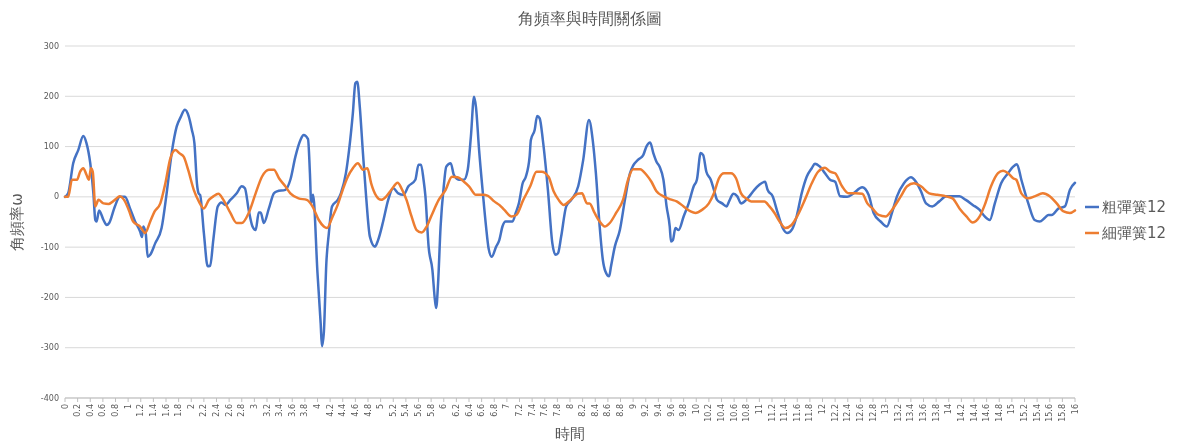 This screenshot has height=443, width=1190. What do you see at coordinates (482, 410) in the screenshot?
I see `x-tick-label: 6.6` at bounding box center [482, 410].